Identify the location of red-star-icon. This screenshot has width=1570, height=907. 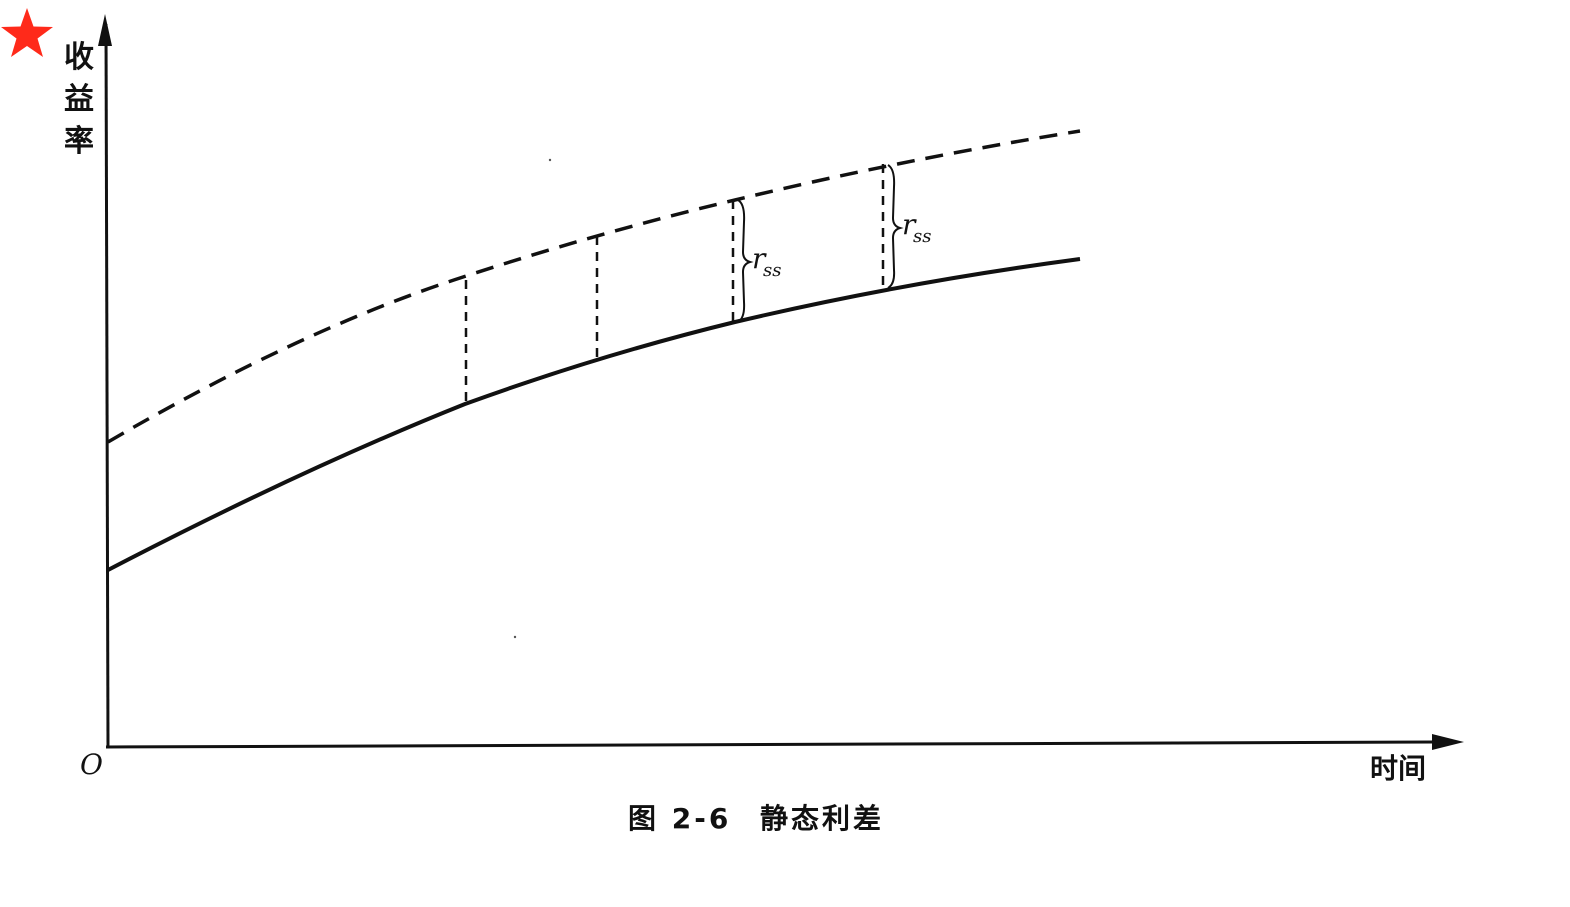
(27, 32).